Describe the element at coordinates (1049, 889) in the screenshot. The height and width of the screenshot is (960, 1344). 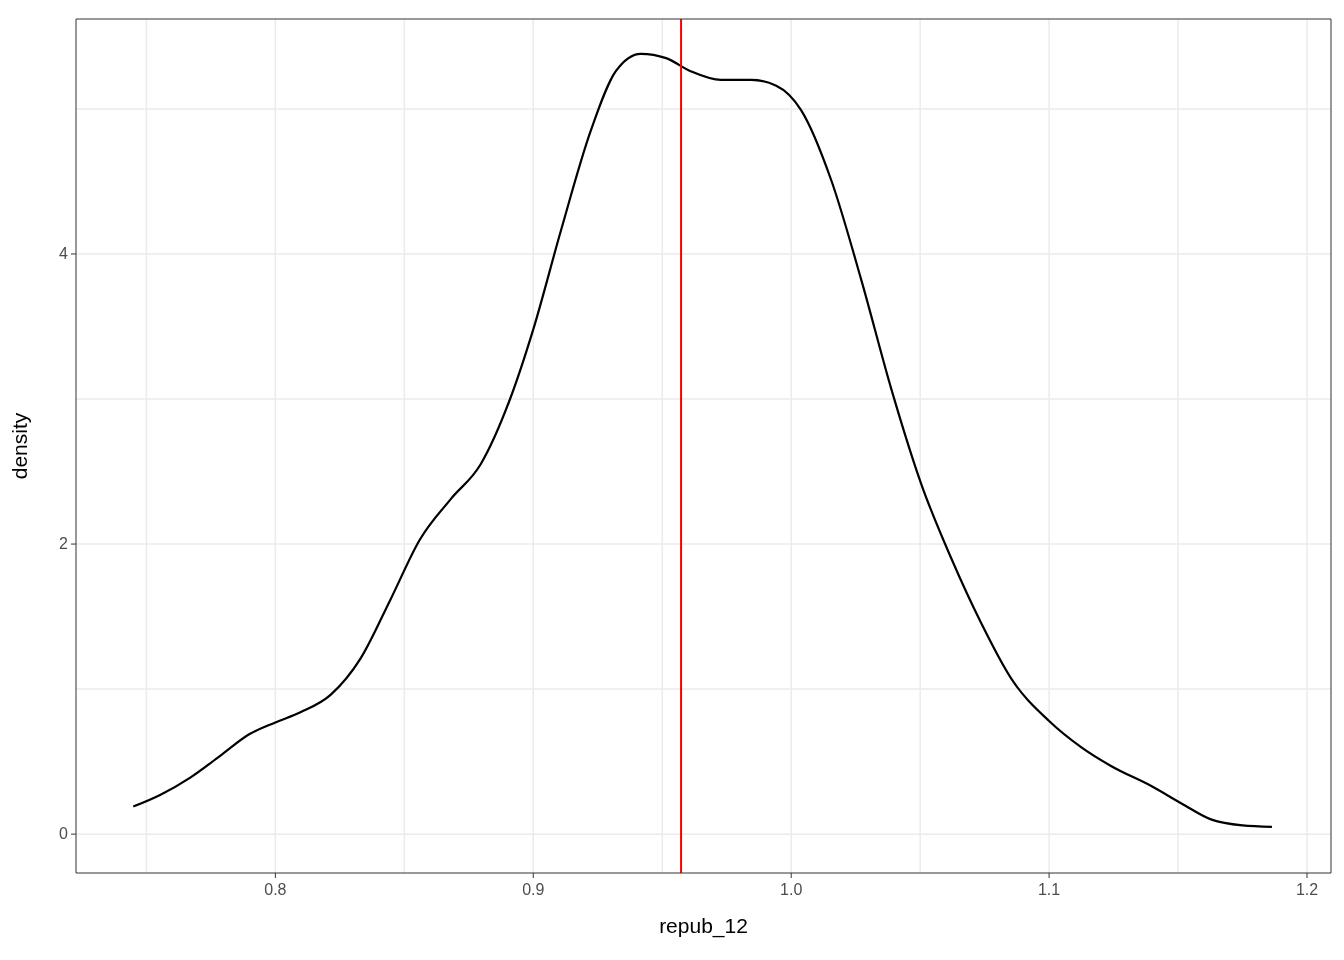
I see `x-tick-label: 1.1` at that location.